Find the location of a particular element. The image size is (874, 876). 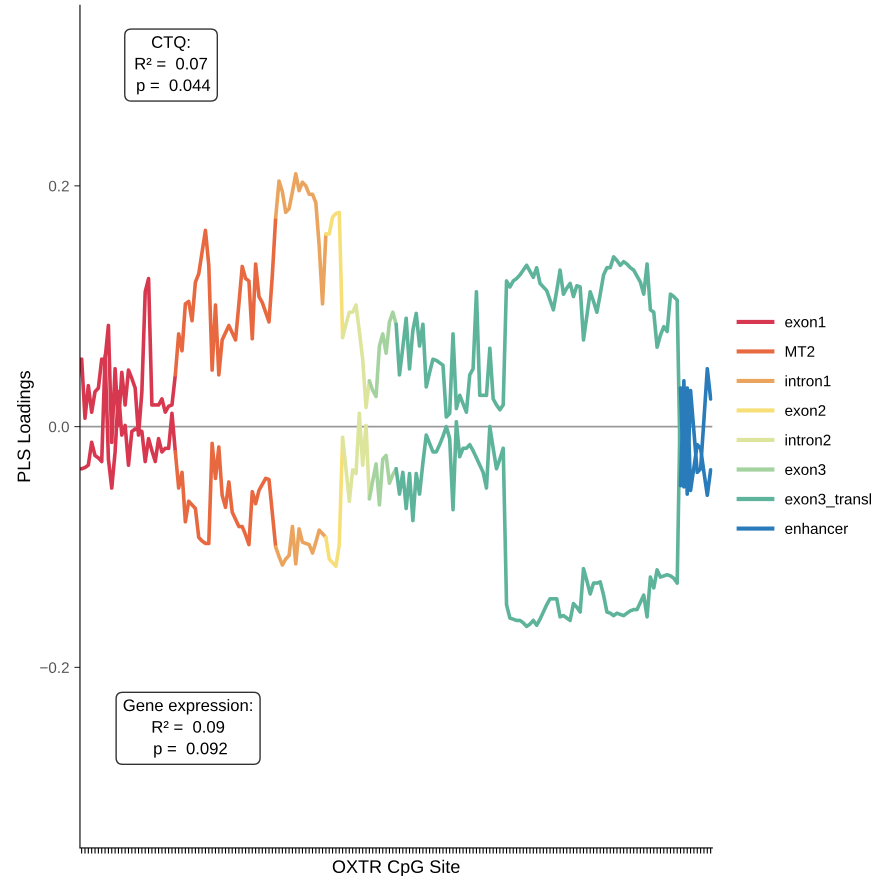

legend-label: enhancer is located at coordinates (816, 528).